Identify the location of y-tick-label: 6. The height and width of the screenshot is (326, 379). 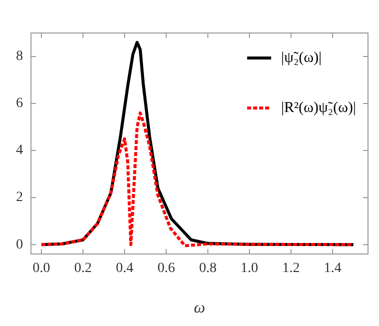
(19, 104).